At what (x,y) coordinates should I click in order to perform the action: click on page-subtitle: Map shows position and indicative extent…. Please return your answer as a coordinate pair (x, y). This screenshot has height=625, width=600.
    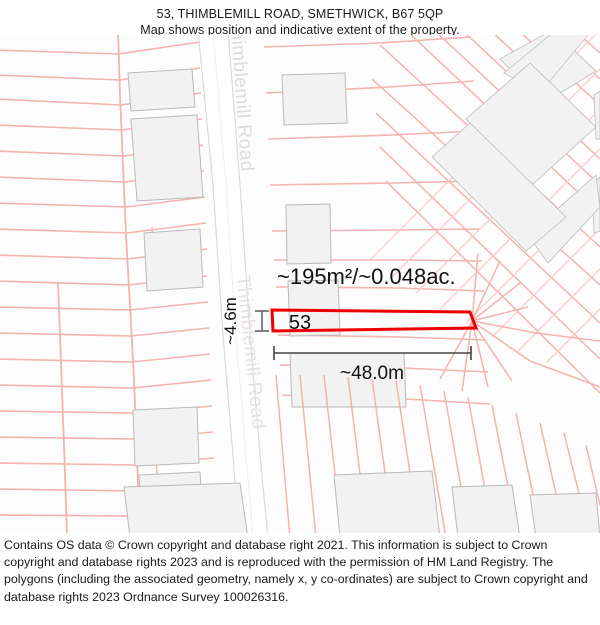
    Looking at the image, I should click on (300, 30).